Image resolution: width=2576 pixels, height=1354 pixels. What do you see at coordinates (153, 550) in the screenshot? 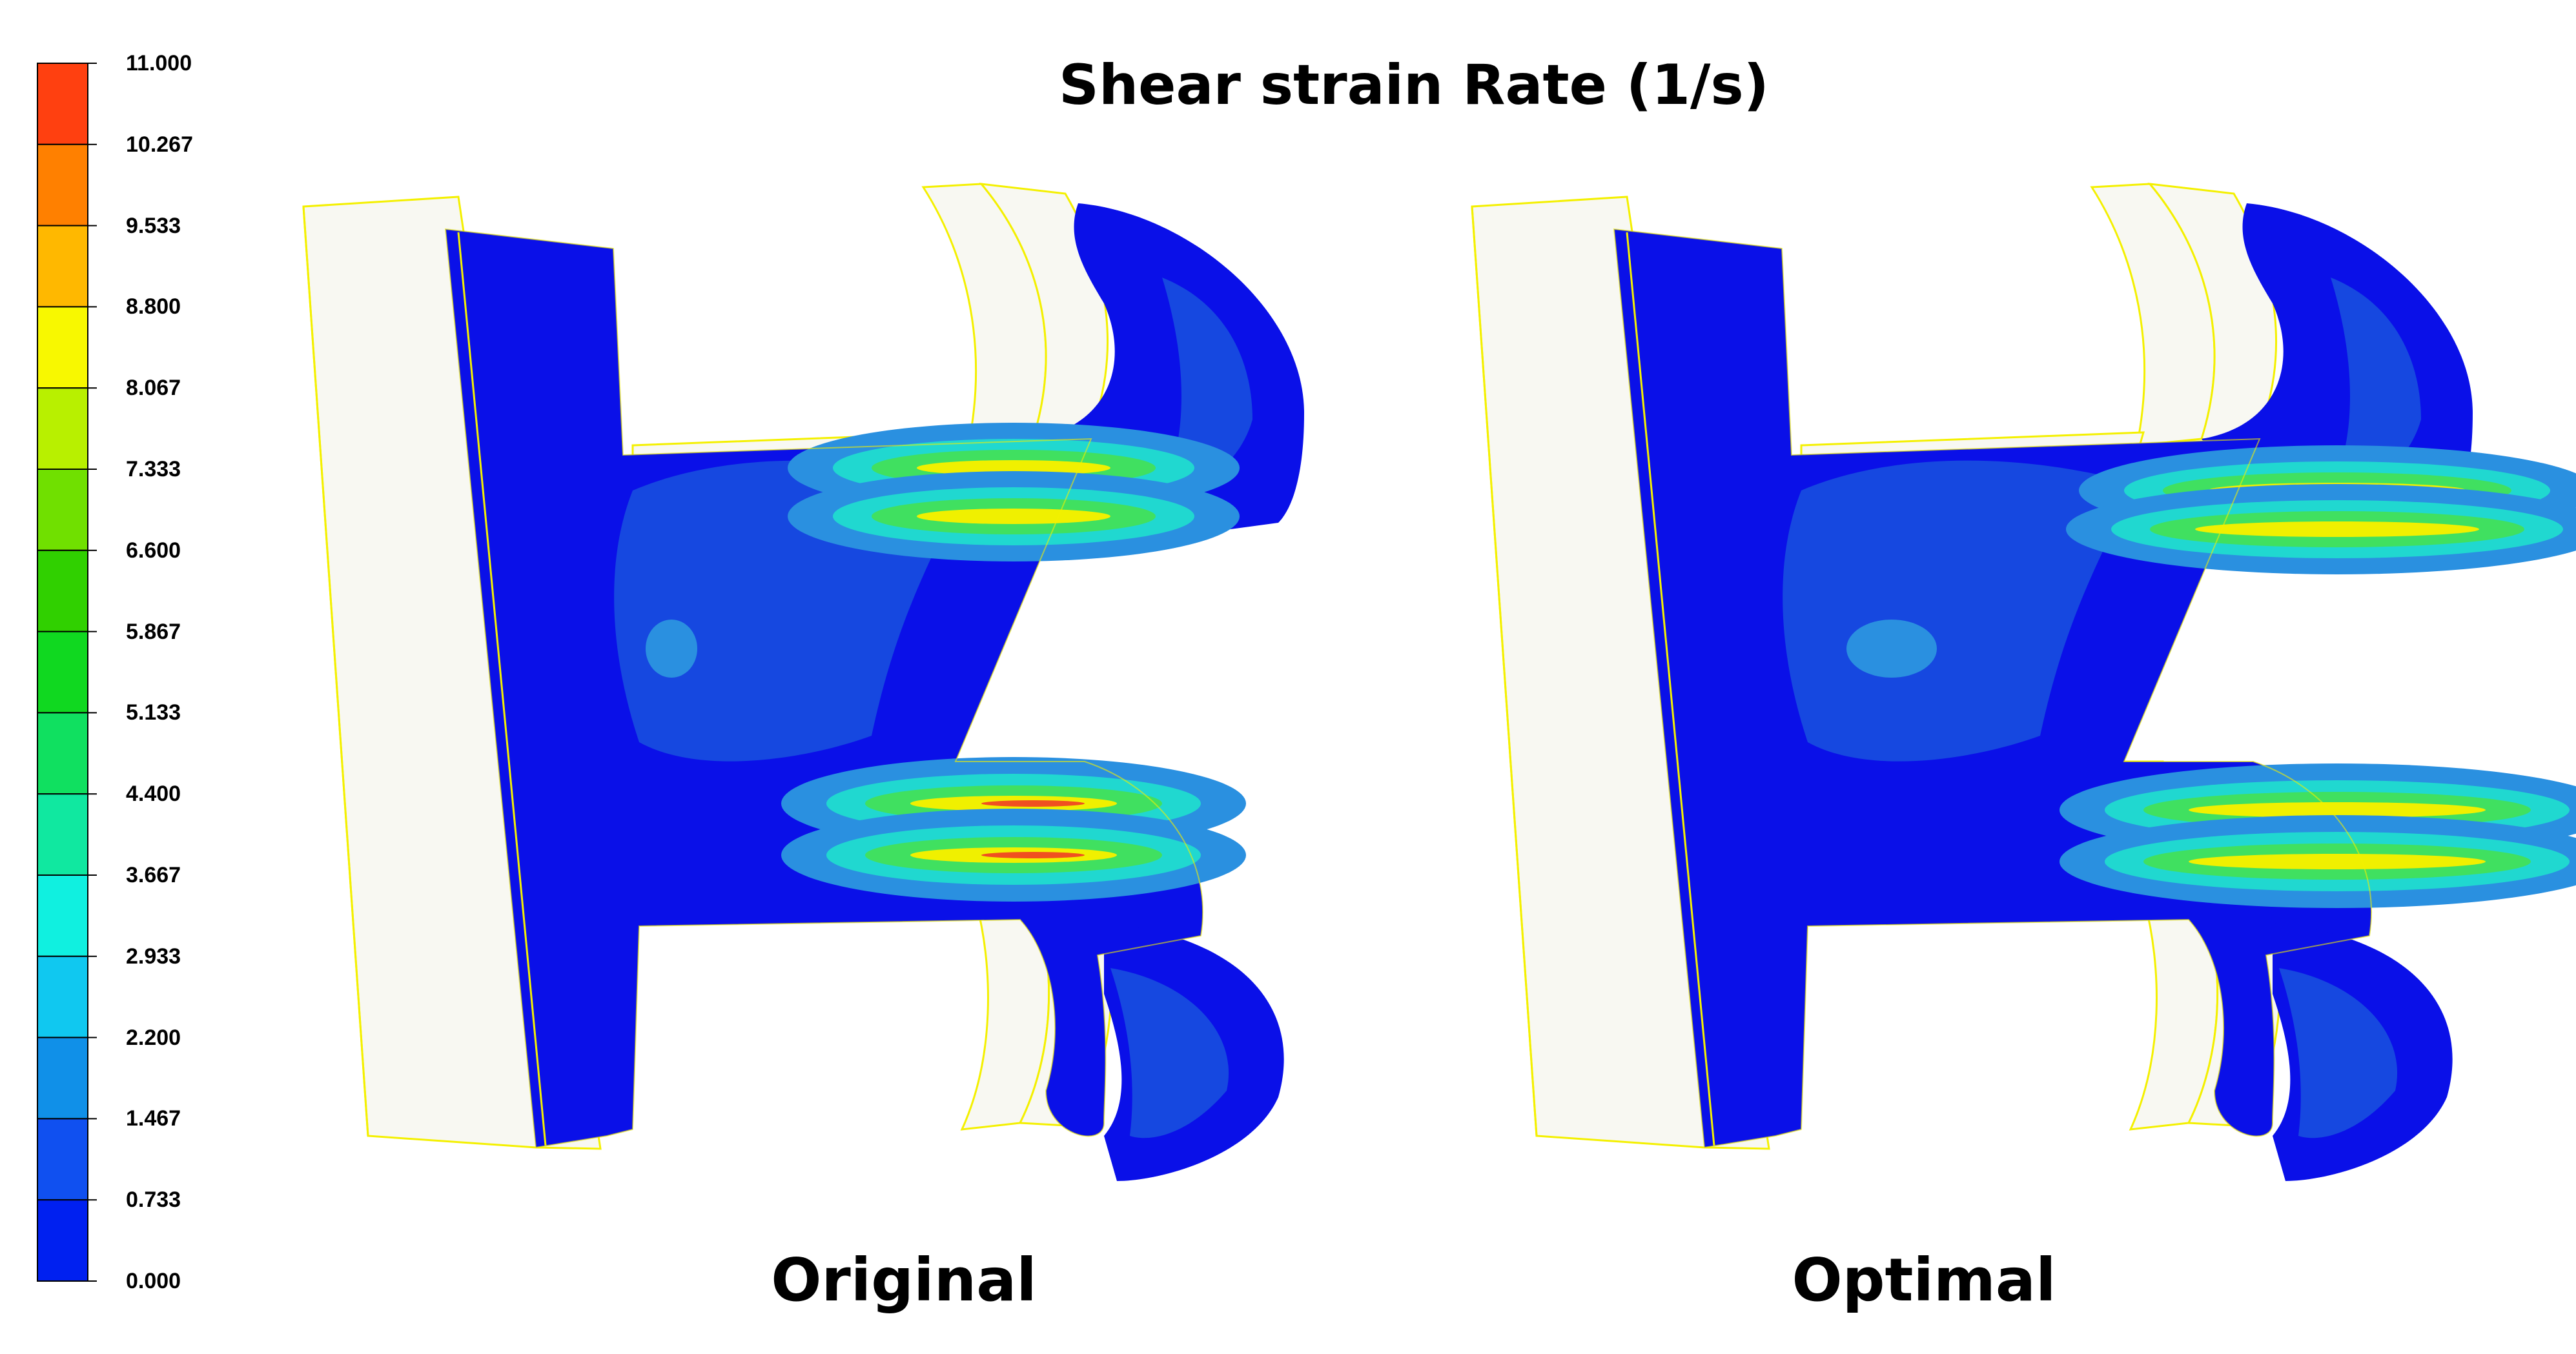
I see `colorbar-label: 6.600` at bounding box center [153, 550].